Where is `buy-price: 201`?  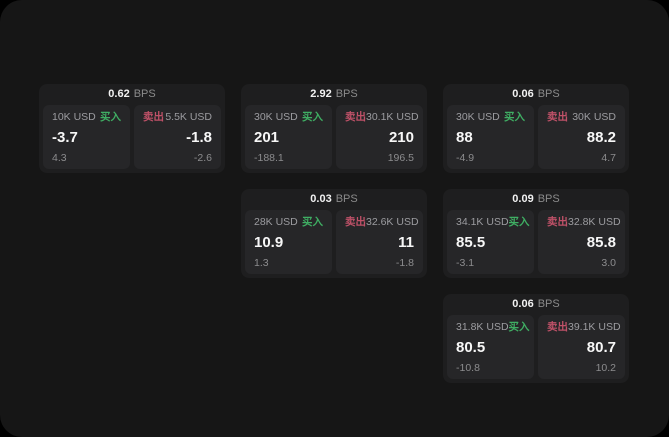 buy-price: 201 is located at coordinates (267, 137).